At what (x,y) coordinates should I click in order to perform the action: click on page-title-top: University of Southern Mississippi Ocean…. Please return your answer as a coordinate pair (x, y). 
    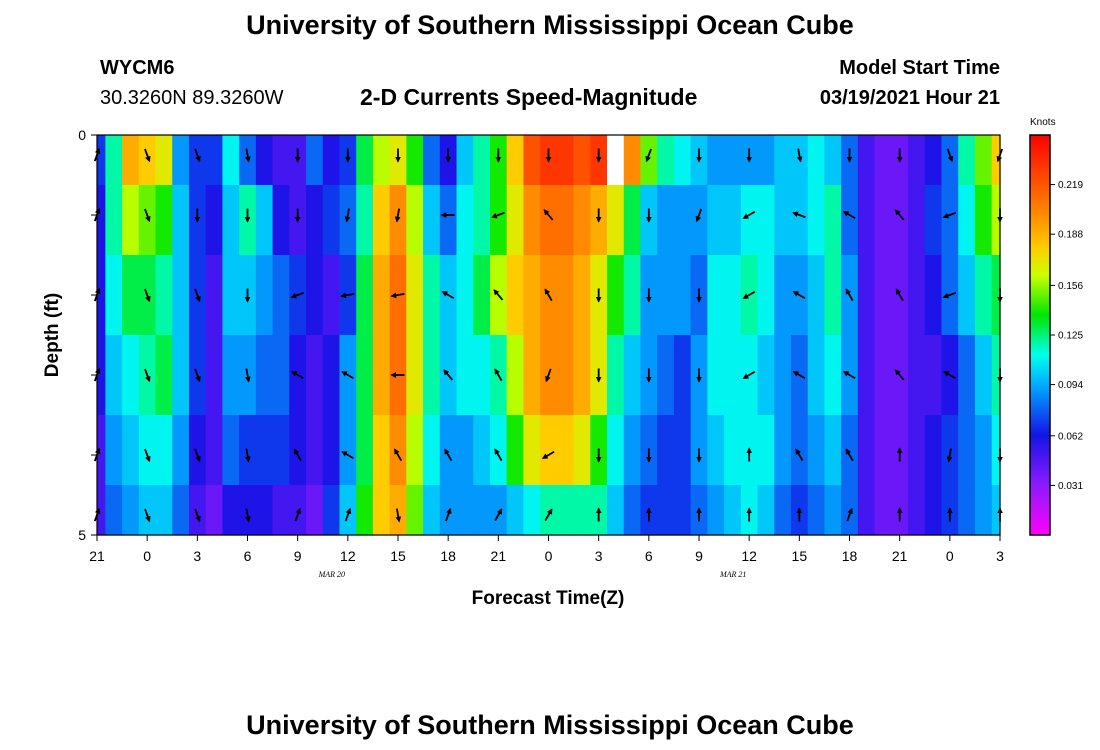
    Looking at the image, I should click on (550, 25).